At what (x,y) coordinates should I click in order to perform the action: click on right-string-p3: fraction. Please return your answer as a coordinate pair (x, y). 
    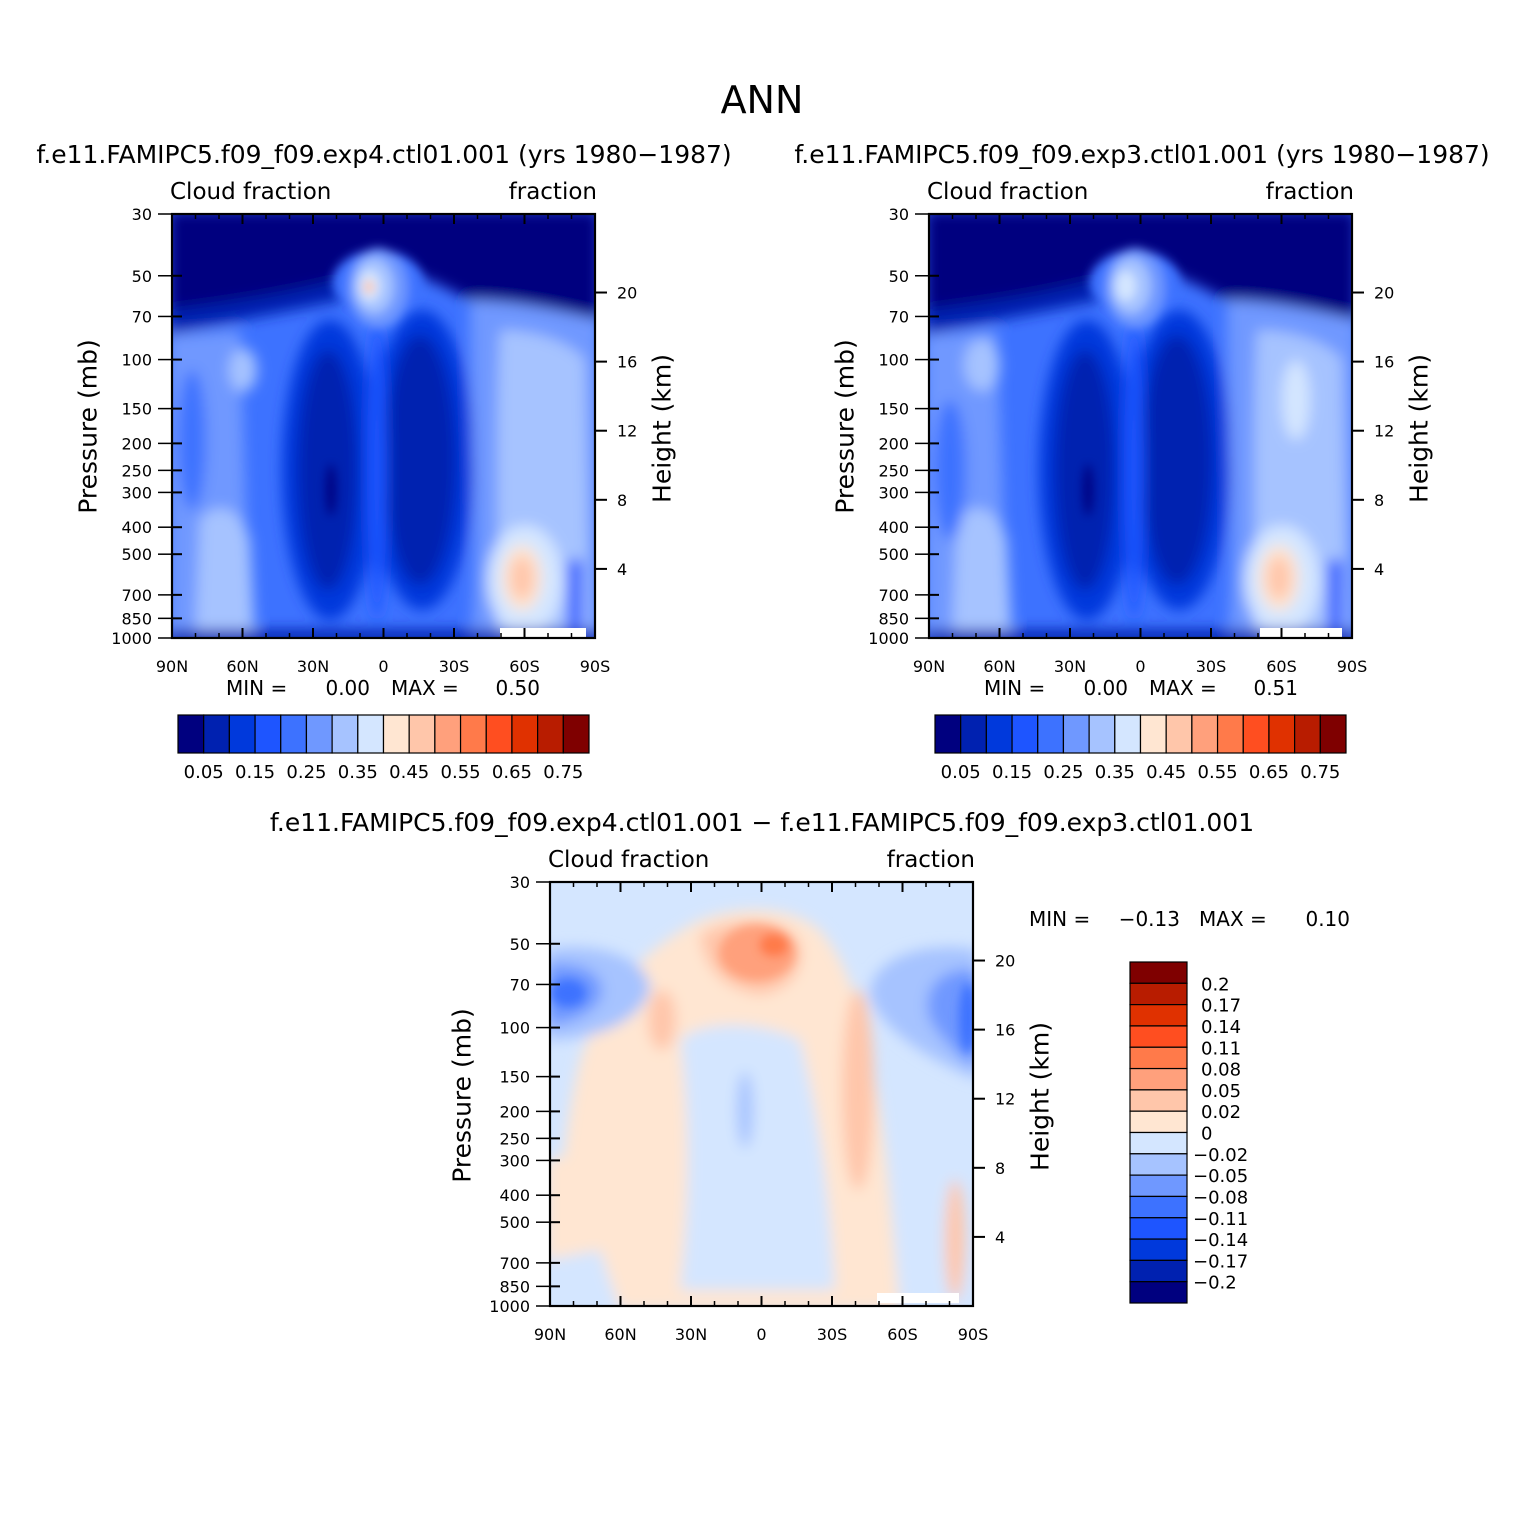
    Looking at the image, I should click on (930, 860).